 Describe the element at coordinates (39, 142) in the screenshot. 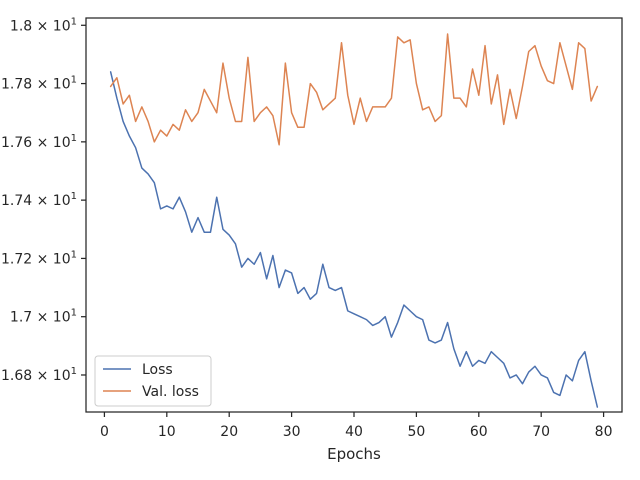

I see `y-tick-label: 1.76 × 10¹` at that location.